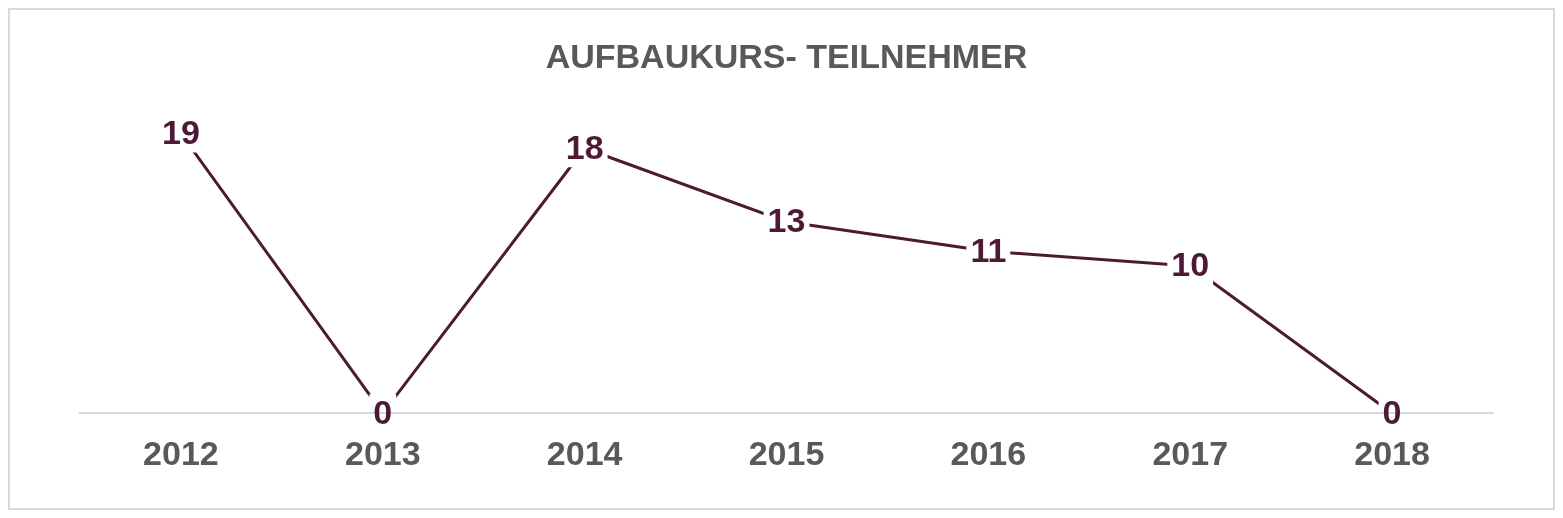  What do you see at coordinates (382, 452) in the screenshot?
I see `x-tick-label: 2013` at bounding box center [382, 452].